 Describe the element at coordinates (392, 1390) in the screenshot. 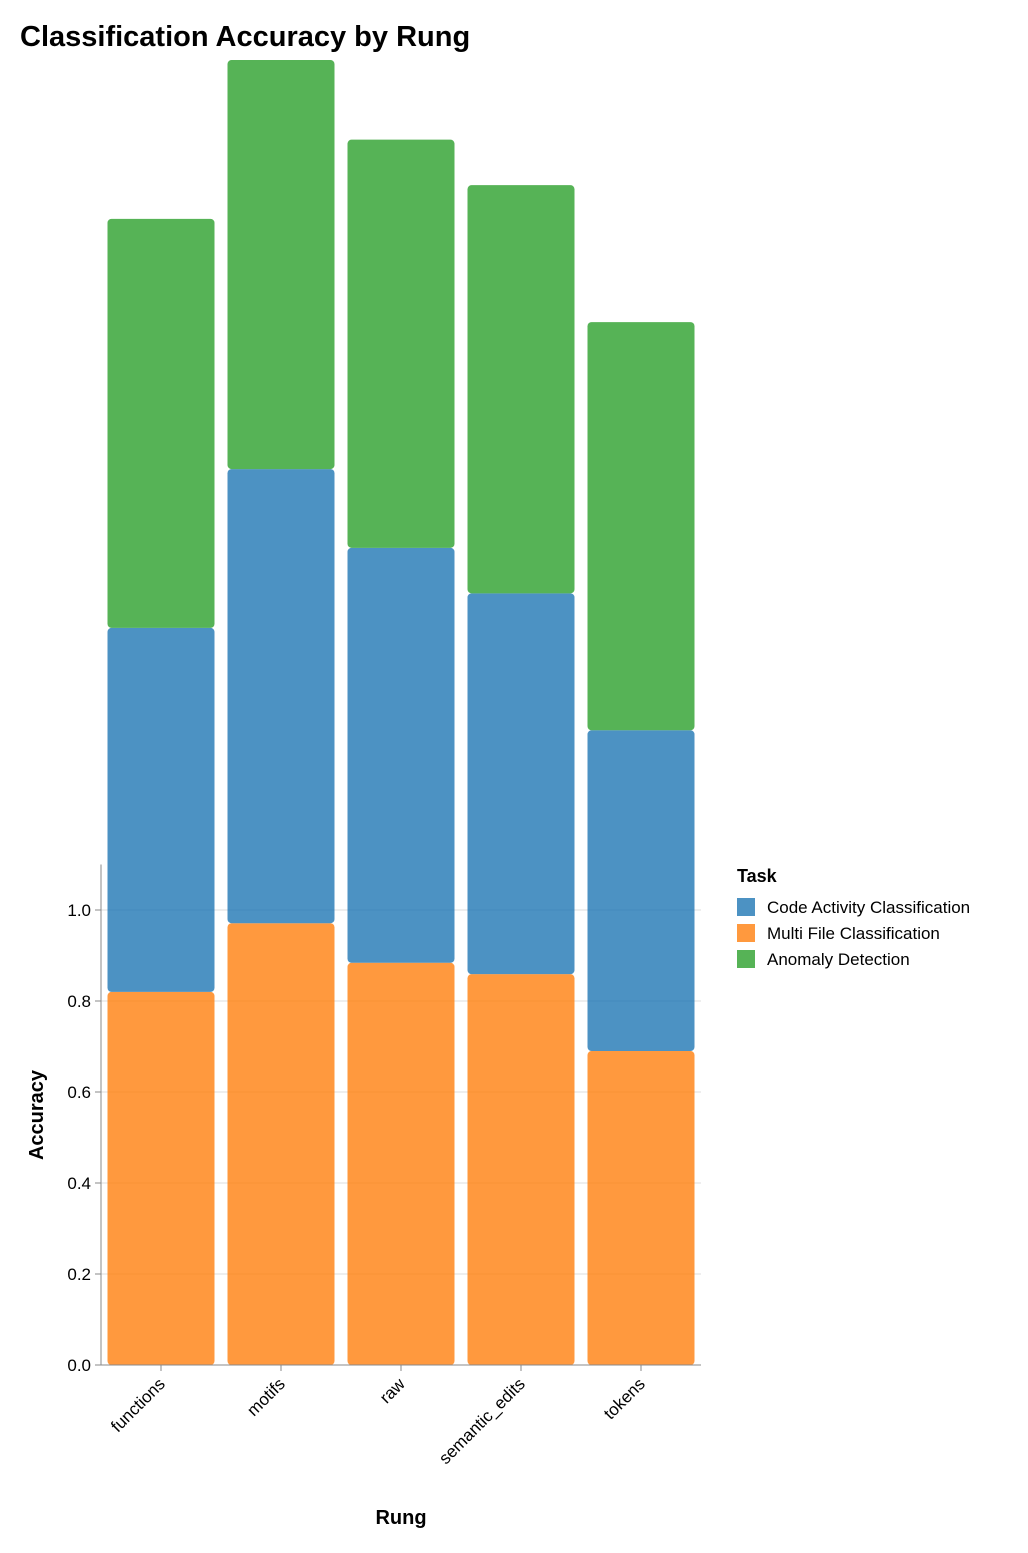

I see `x-tick-label: raw` at that location.